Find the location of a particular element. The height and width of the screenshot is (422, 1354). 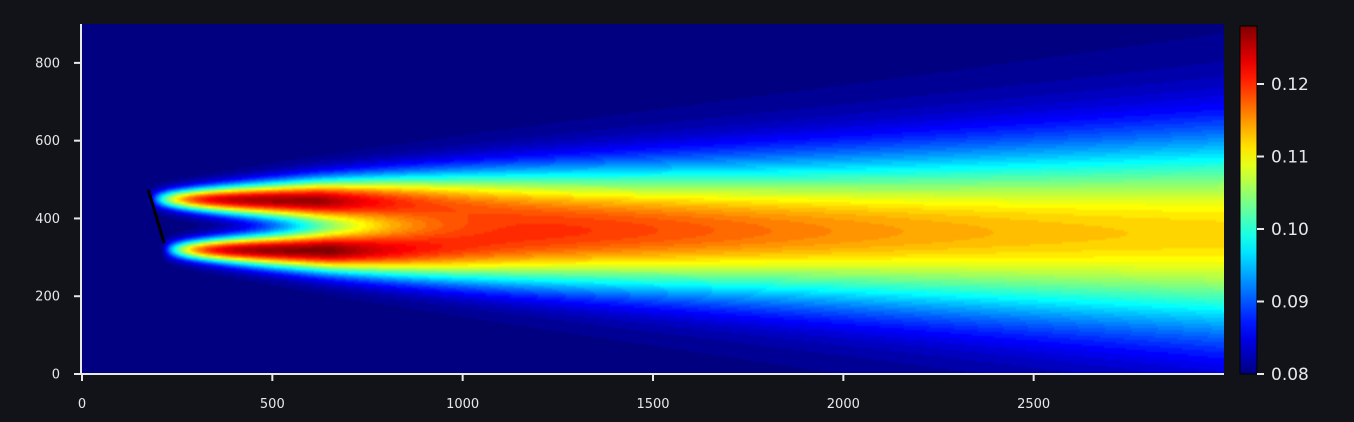

colorbar-gradient is located at coordinates (1248, 200).